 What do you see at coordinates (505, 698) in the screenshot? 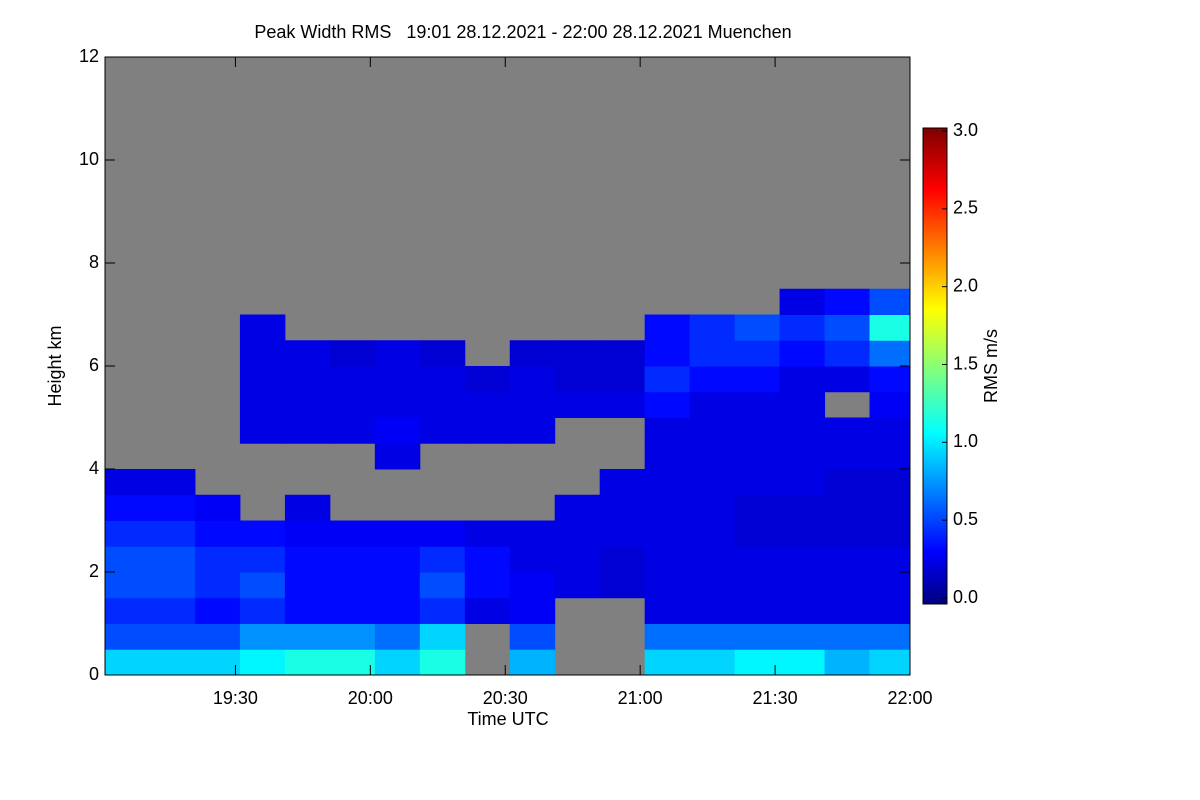
I see `x-tick-label: 20:30` at bounding box center [505, 698].